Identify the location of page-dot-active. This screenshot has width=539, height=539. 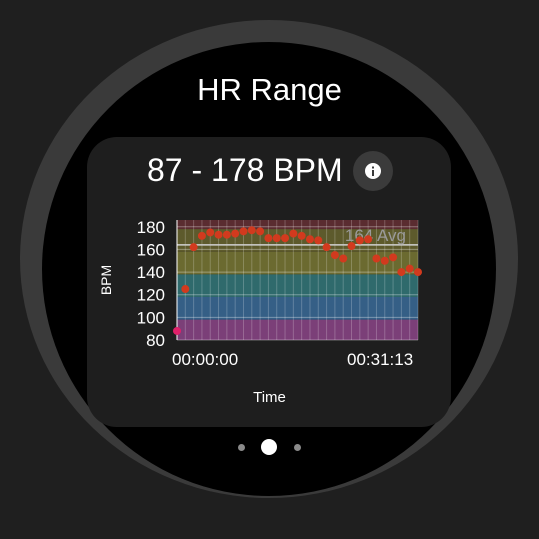
(269, 447).